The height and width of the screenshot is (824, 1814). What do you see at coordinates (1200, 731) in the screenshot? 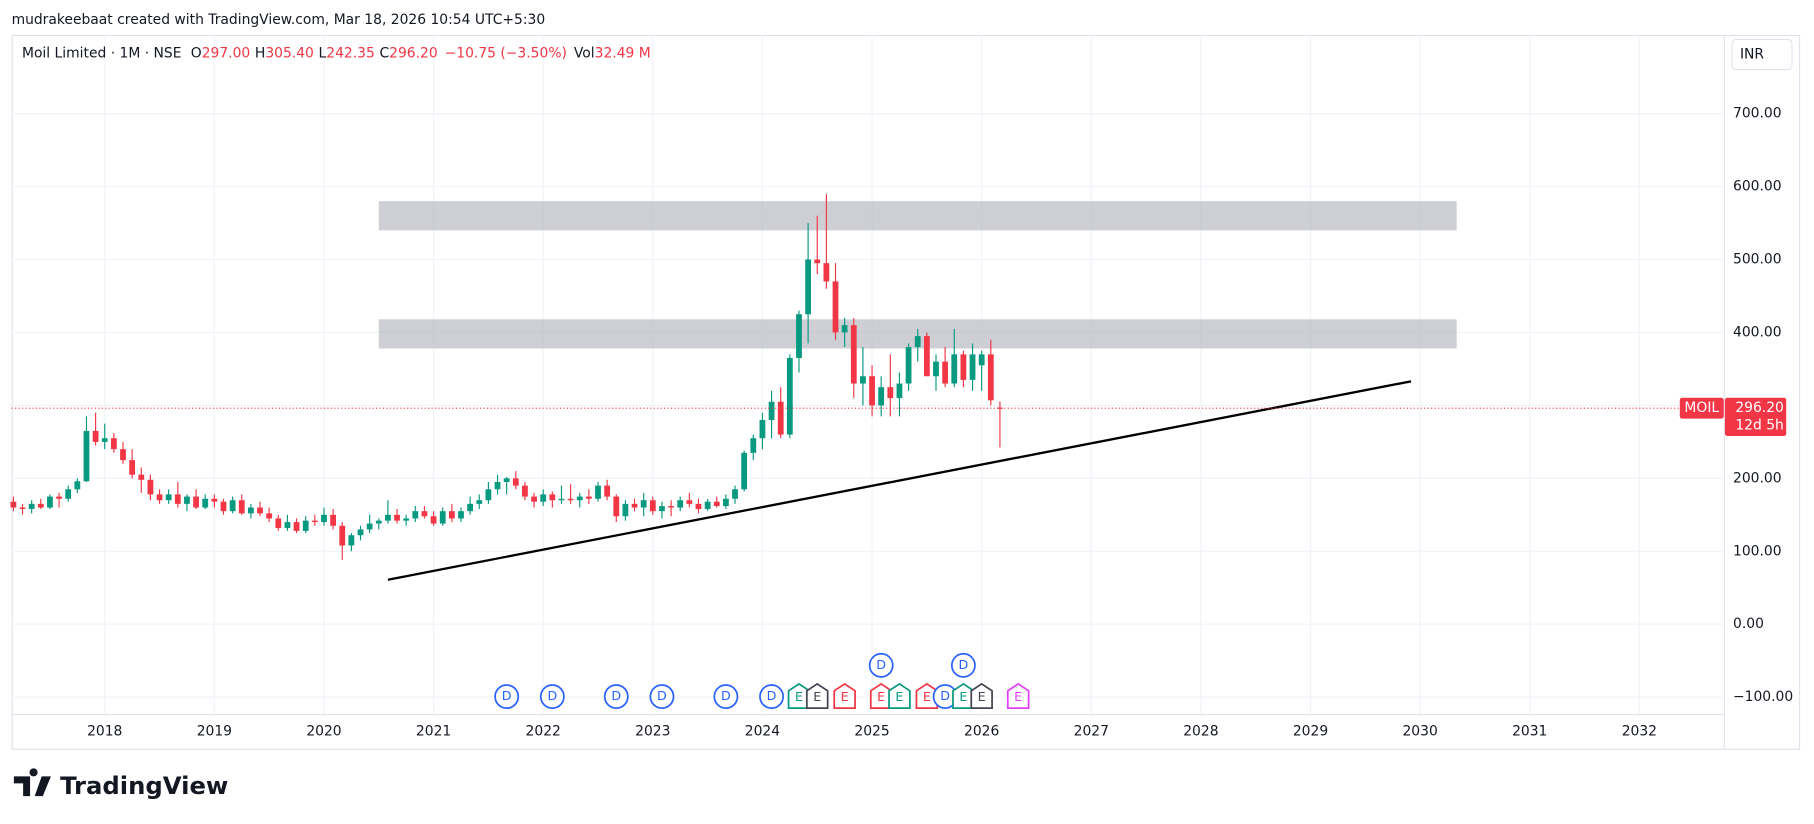
I see `x-tick-label: 2028` at bounding box center [1200, 731].